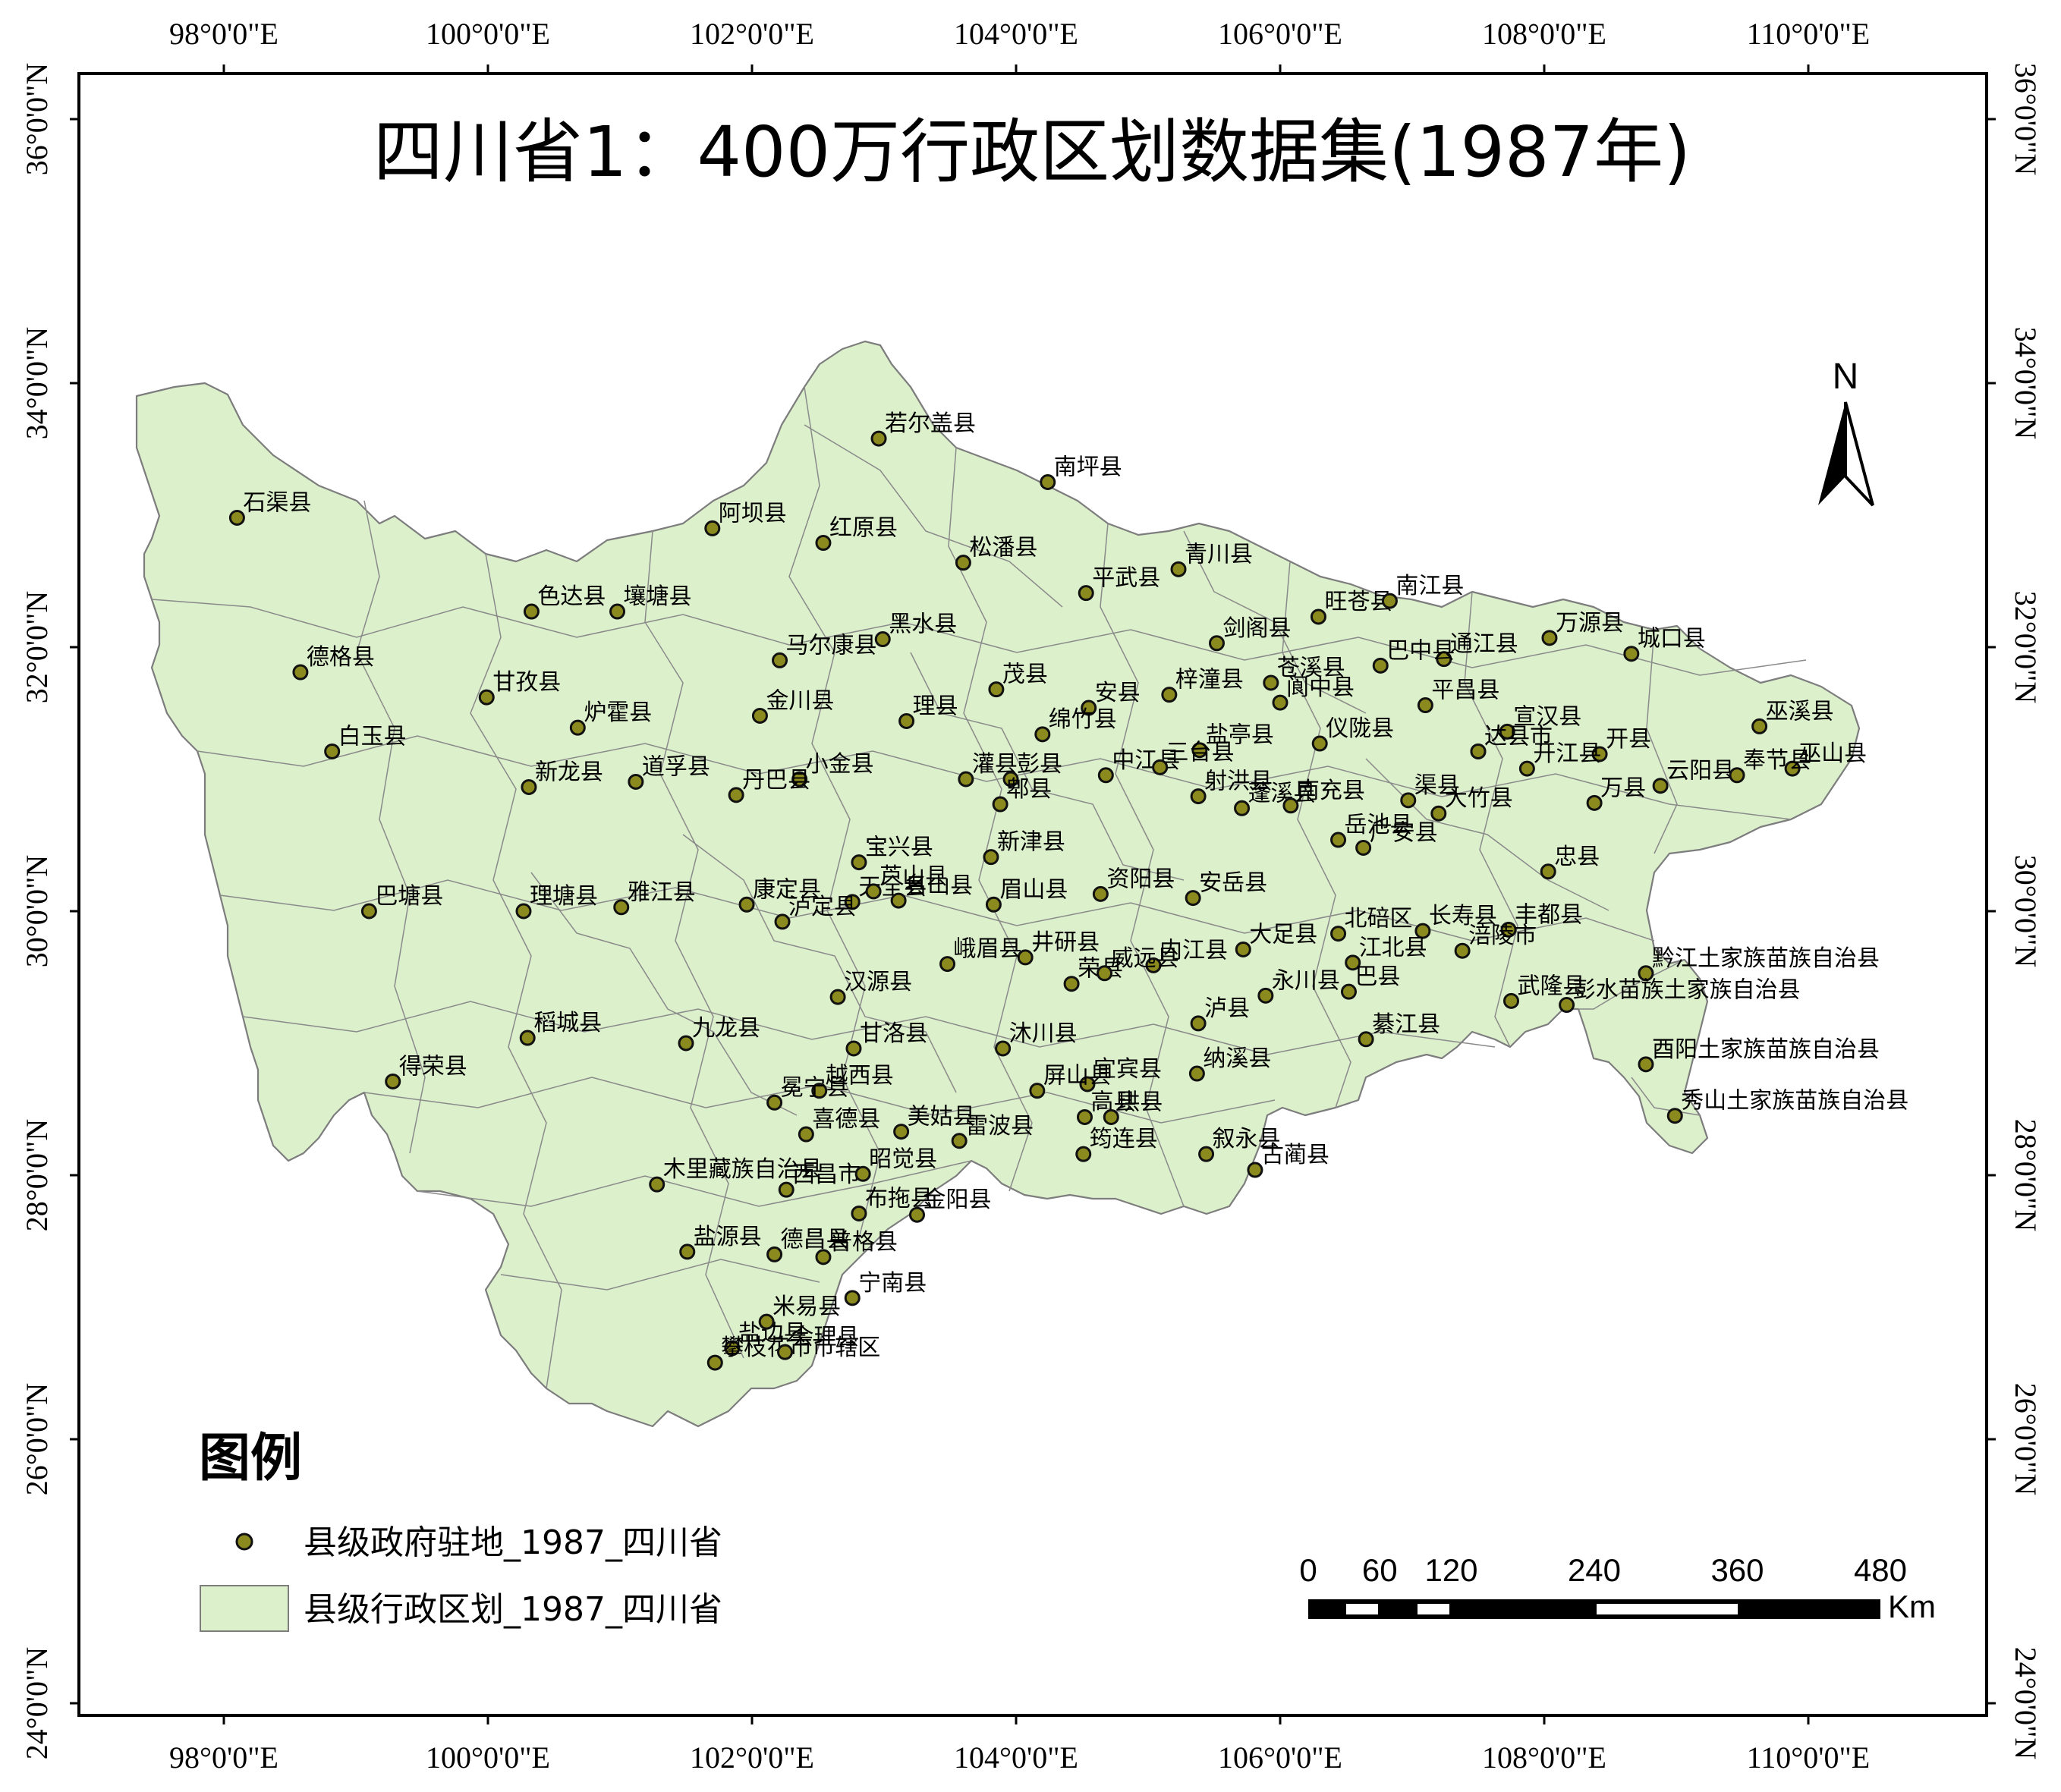  Describe the element at coordinates (1124, 1139) in the screenshot. I see `county-seat-label: 筠连县` at that location.